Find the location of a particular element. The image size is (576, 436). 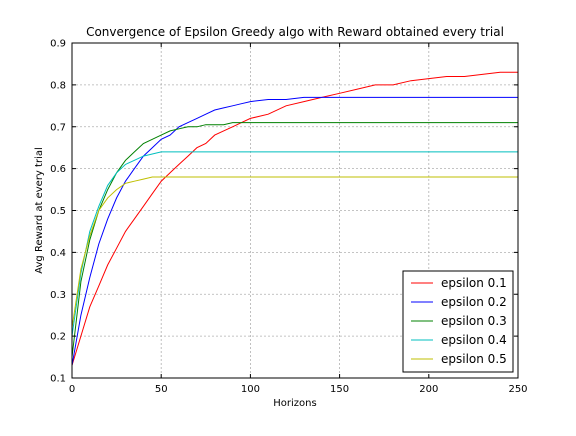

legend-label: epsilon 0.2 is located at coordinates (474, 302).